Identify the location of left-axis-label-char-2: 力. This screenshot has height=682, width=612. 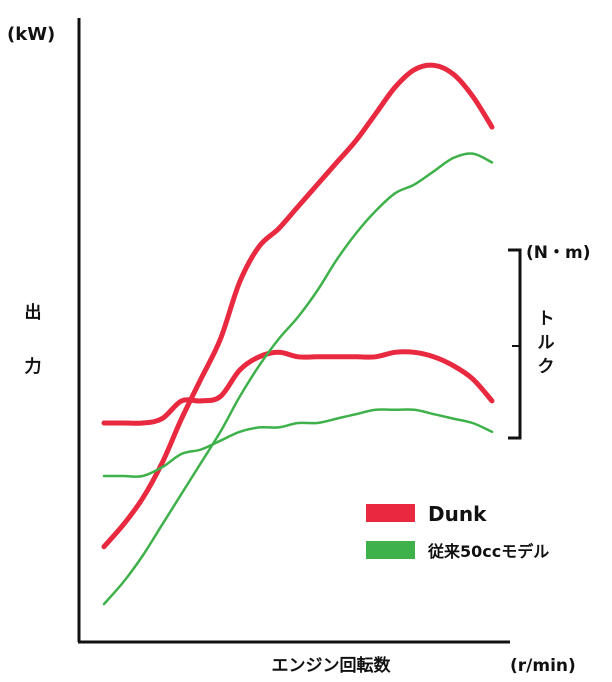
(33, 366).